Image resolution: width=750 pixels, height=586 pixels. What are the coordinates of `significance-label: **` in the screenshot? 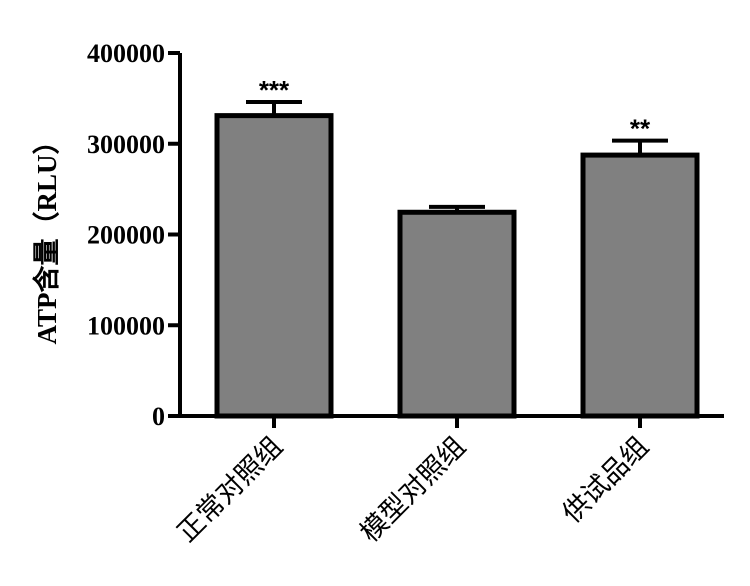 It's located at (640, 129).